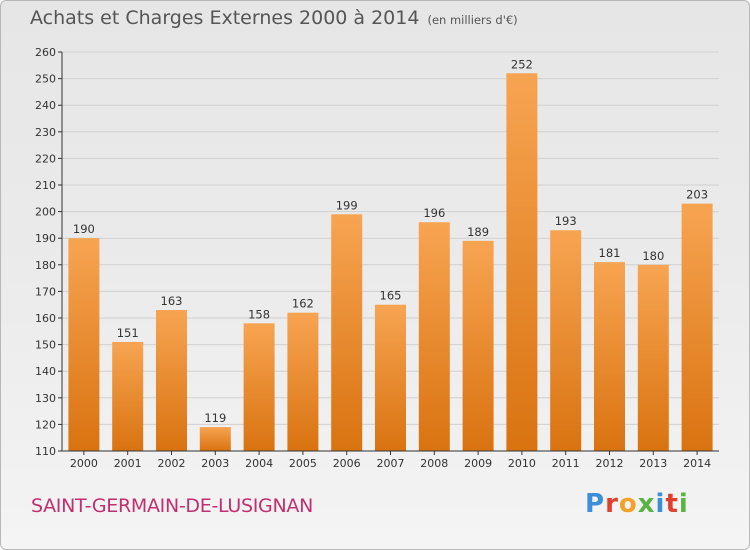 The height and width of the screenshot is (550, 750). I want to click on bar-2003, so click(215, 439).